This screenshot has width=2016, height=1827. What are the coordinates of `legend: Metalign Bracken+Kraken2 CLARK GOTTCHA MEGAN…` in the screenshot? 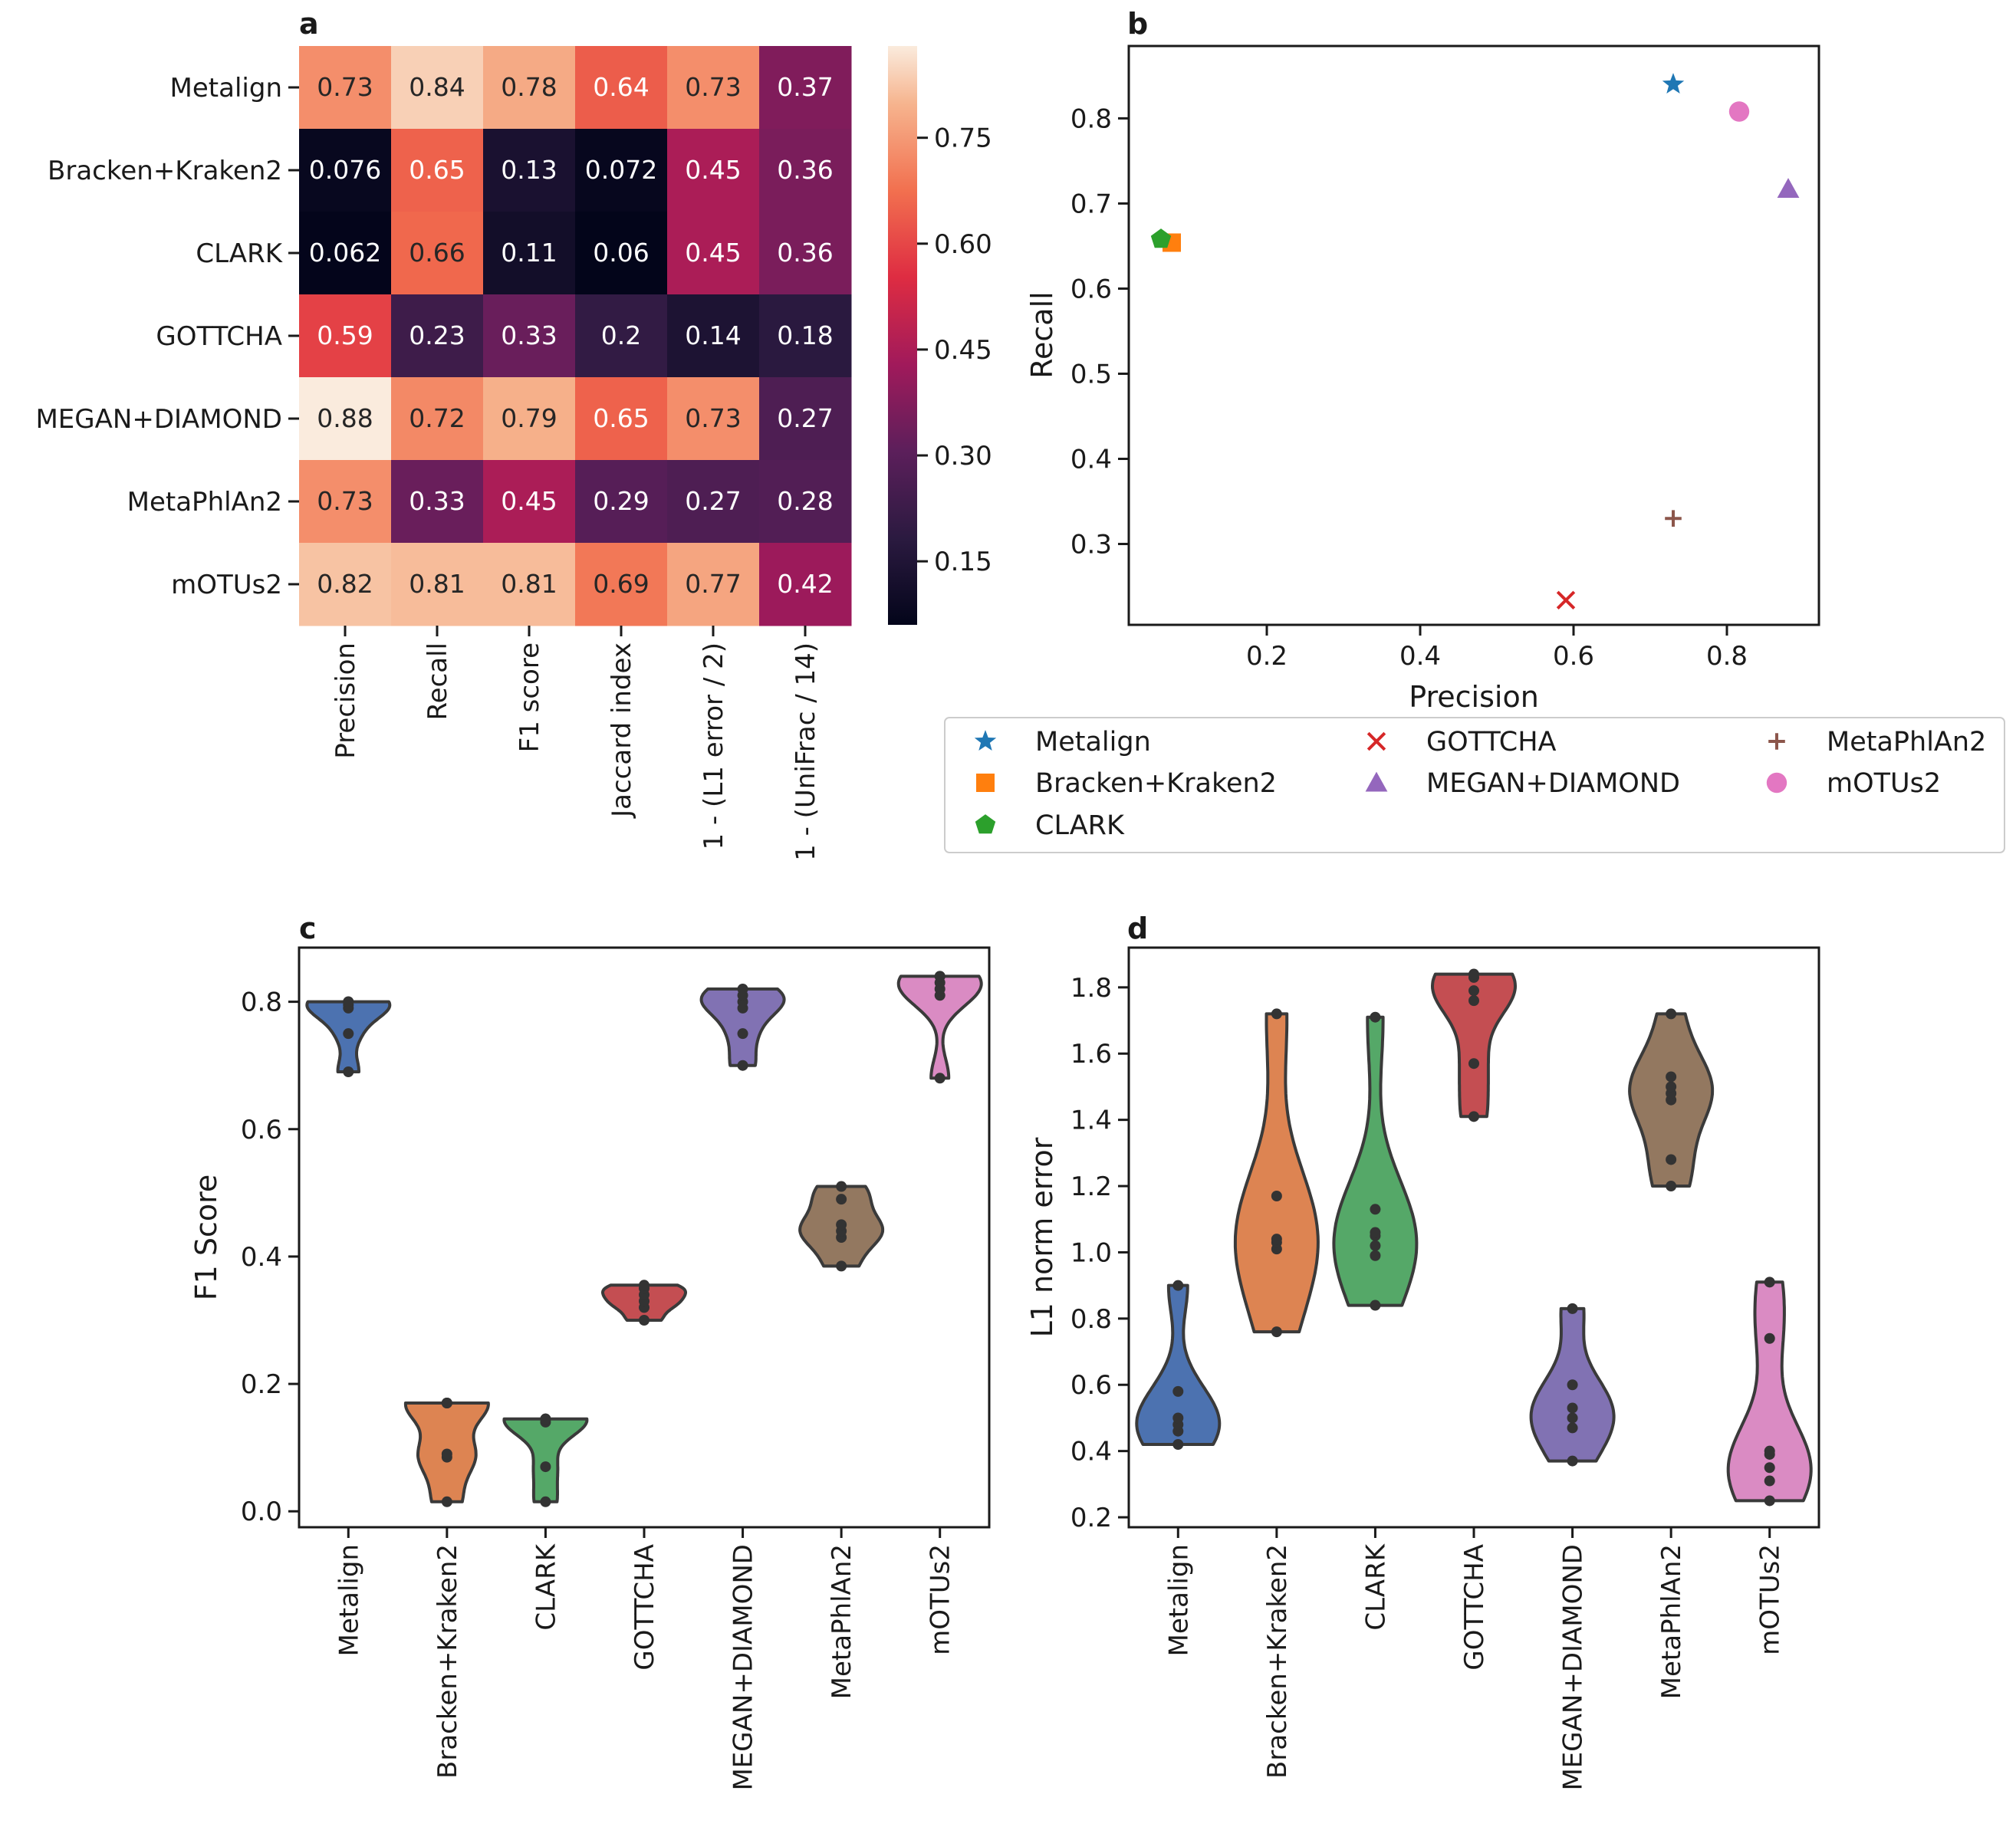 It's located at (1474, 785).